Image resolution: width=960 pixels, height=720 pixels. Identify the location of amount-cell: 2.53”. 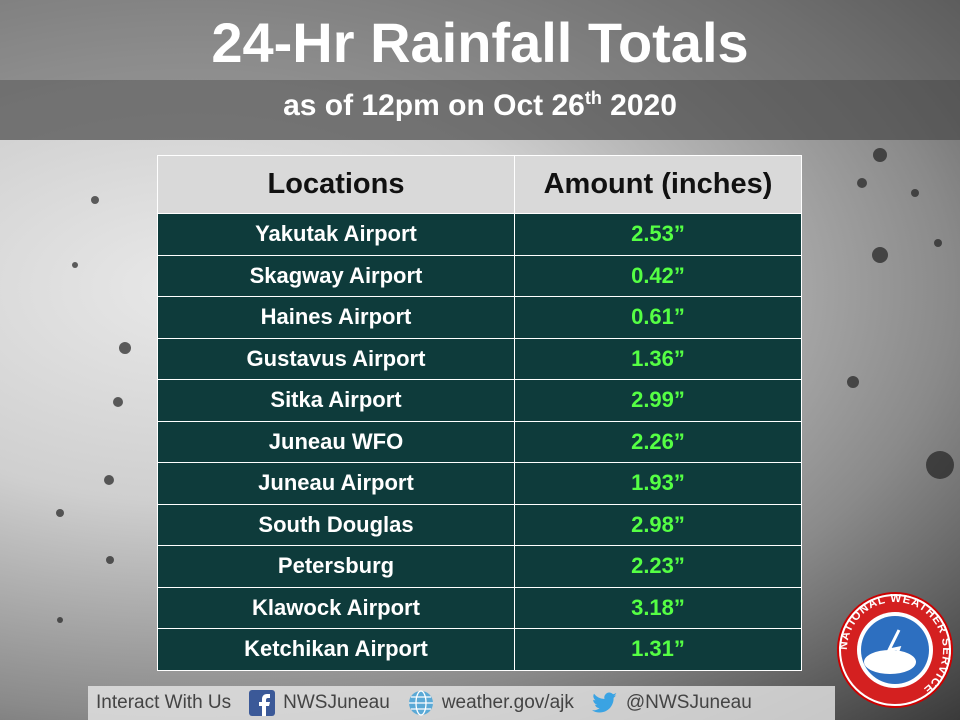
(658, 234).